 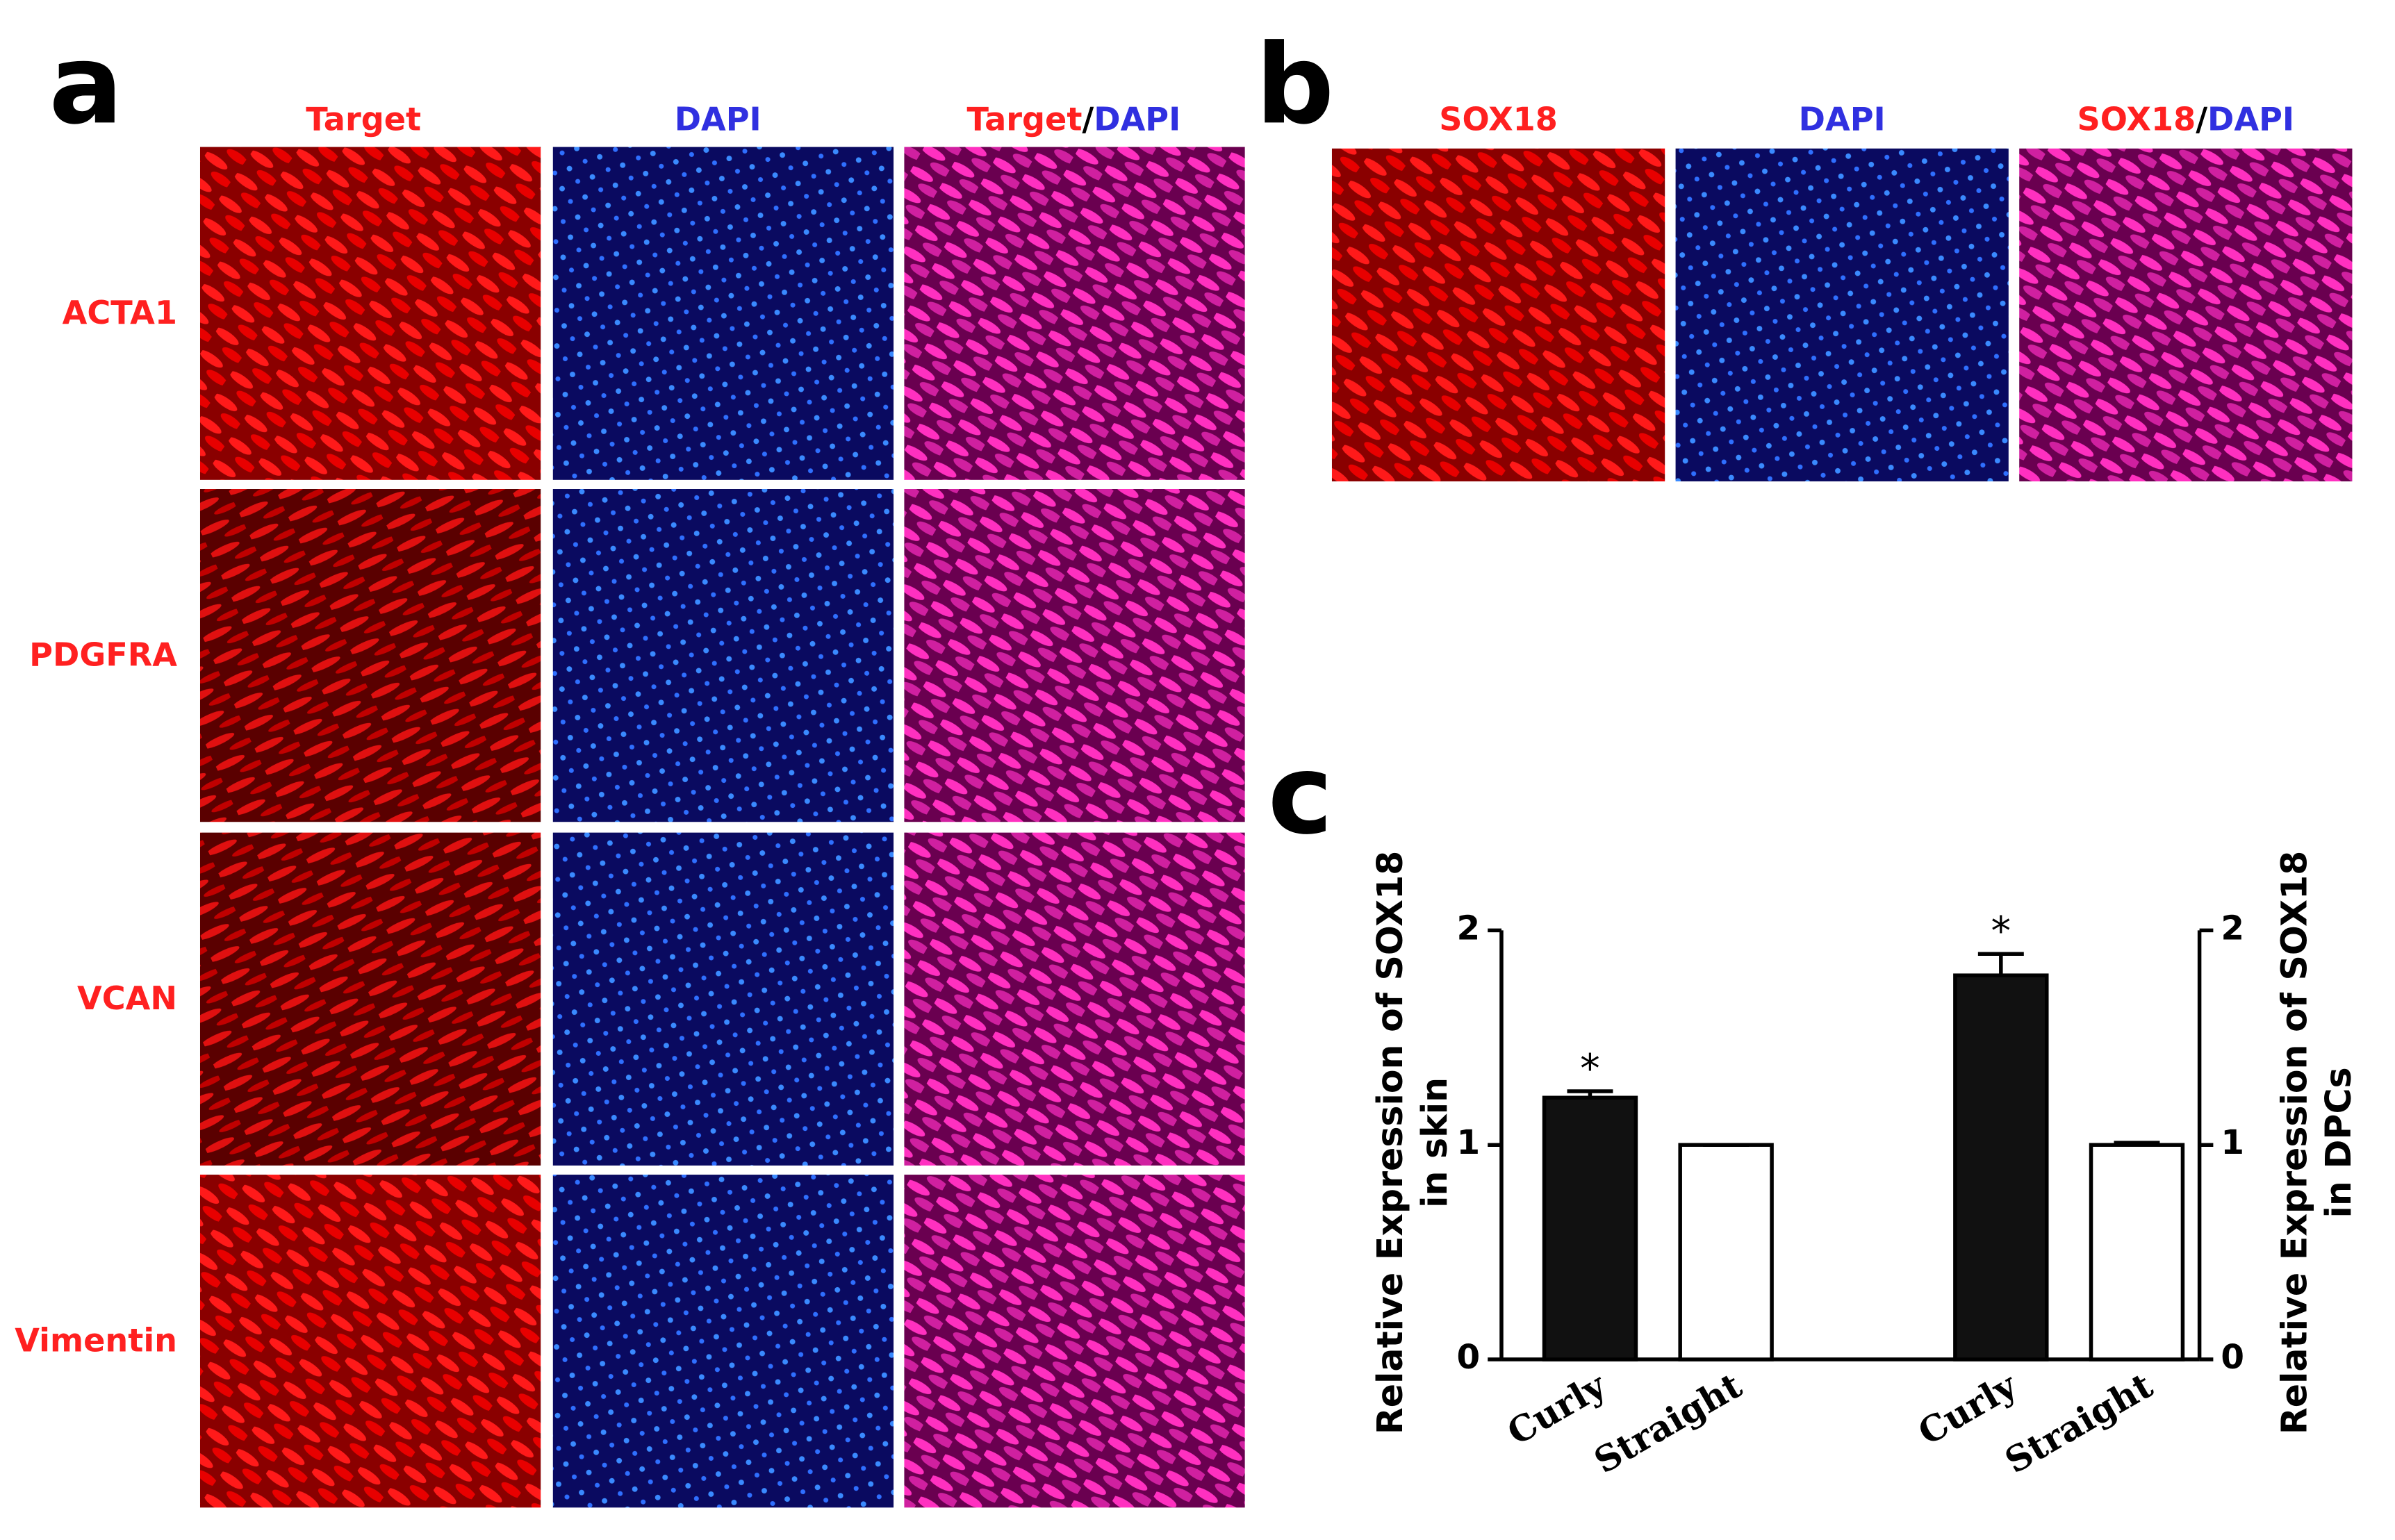 What do you see at coordinates (2232, 928) in the screenshot?
I see `y2-tick-label: 2` at bounding box center [2232, 928].